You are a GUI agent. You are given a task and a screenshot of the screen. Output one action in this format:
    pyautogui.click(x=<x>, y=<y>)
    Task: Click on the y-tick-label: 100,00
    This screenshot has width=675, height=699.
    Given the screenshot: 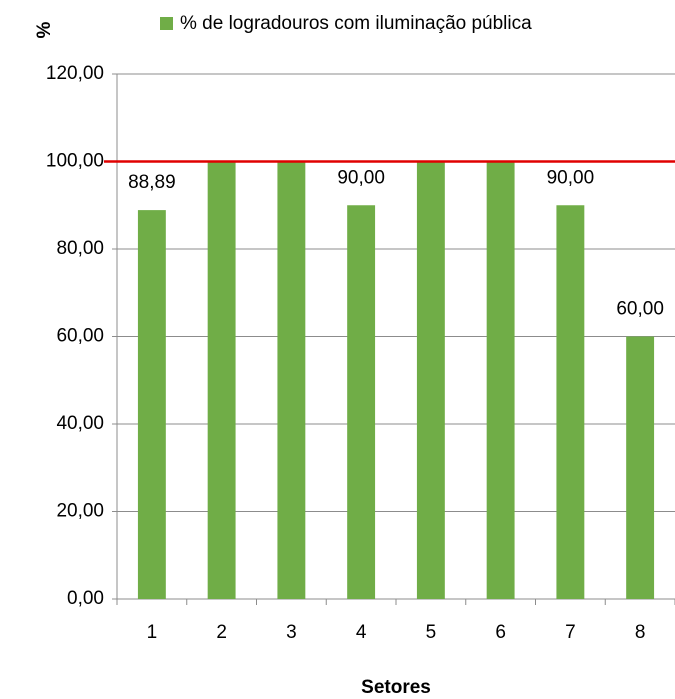 What is the action you would take?
    pyautogui.click(x=75, y=161)
    